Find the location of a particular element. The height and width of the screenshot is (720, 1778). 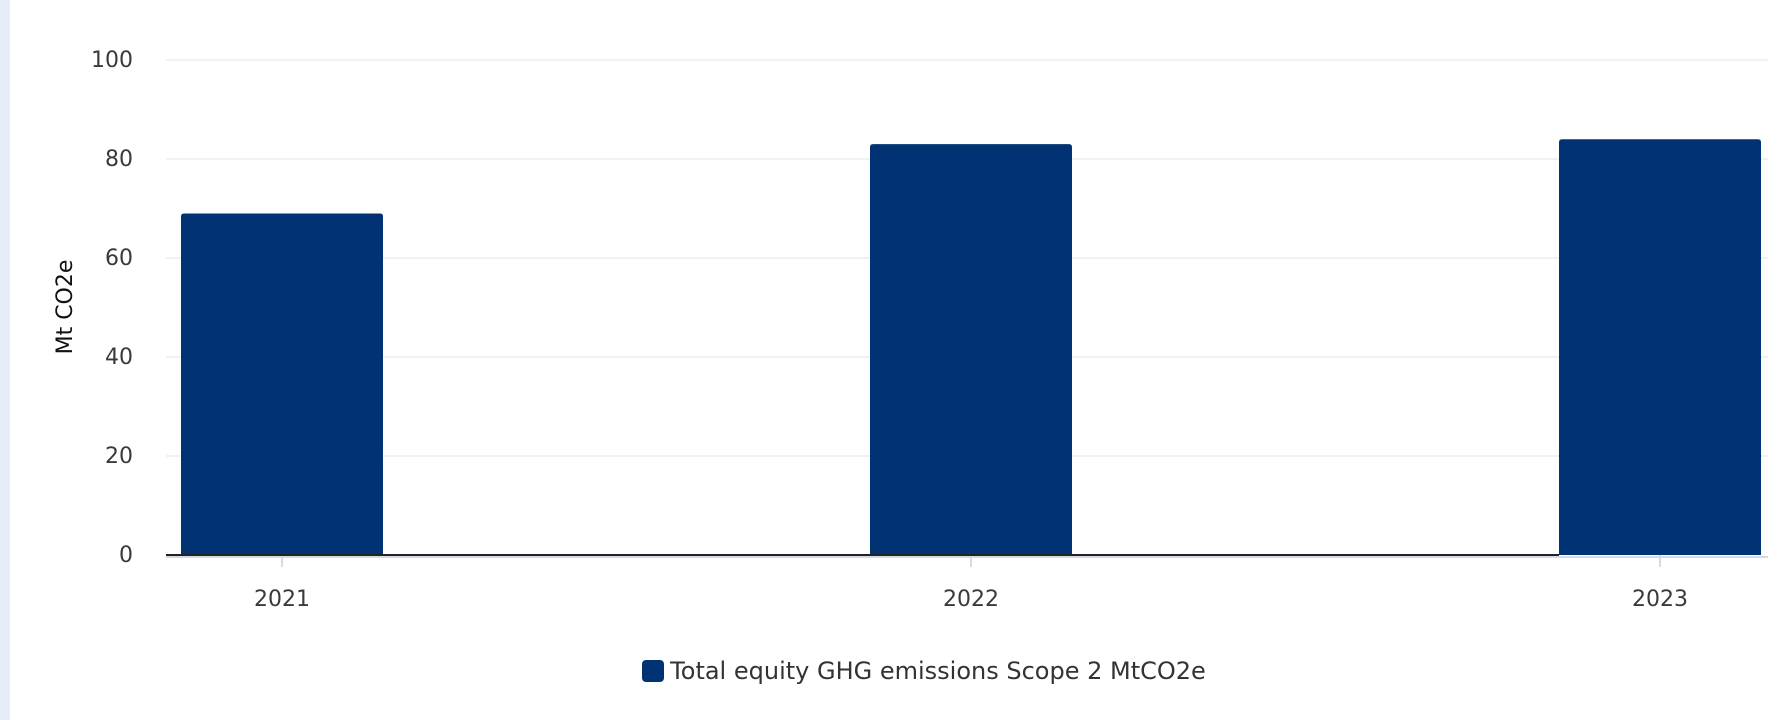

y-axis-label: Mt CO2e is located at coordinates (65, 307).